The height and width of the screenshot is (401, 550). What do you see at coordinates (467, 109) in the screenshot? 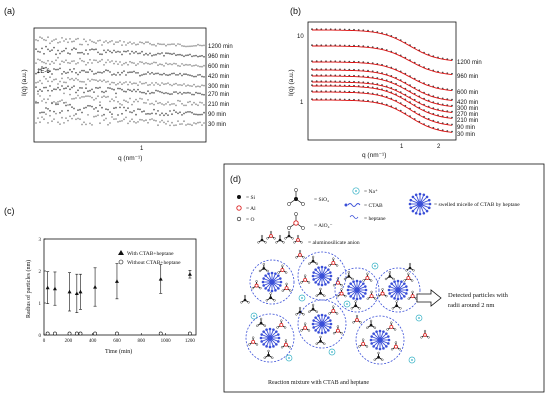
I see `panel-b-curve-label: 300 min` at bounding box center [467, 109].